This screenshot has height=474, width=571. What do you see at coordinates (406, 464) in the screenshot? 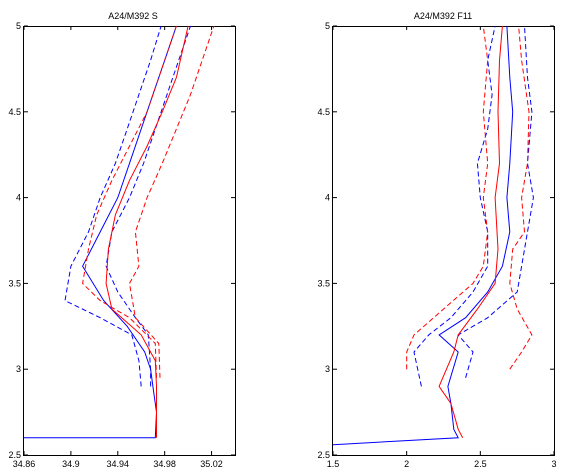
I see `x-tick-label: 2` at bounding box center [406, 464].